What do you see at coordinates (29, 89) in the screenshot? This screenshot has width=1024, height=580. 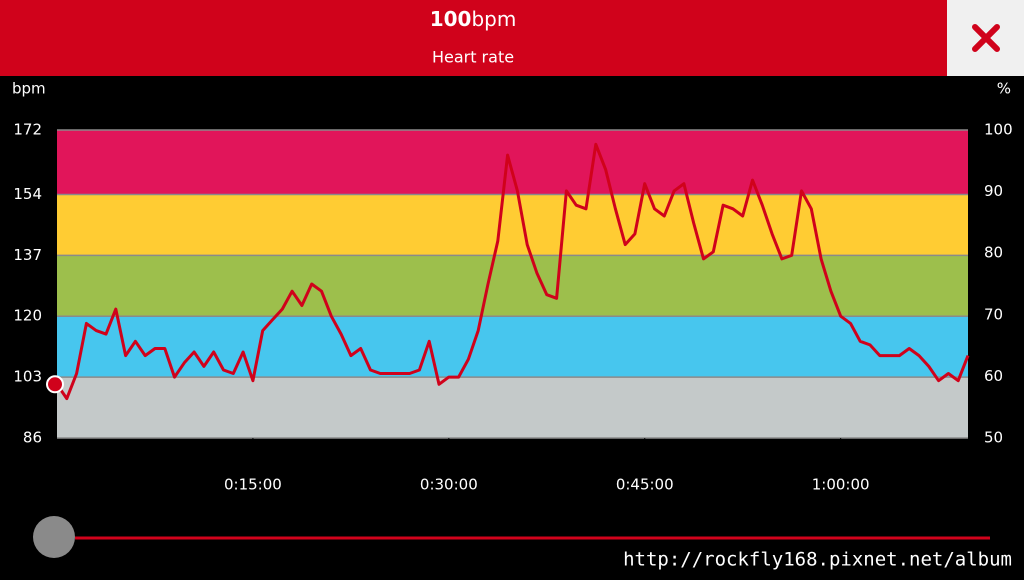 I see `y-axis-label: bpm` at bounding box center [29, 89].